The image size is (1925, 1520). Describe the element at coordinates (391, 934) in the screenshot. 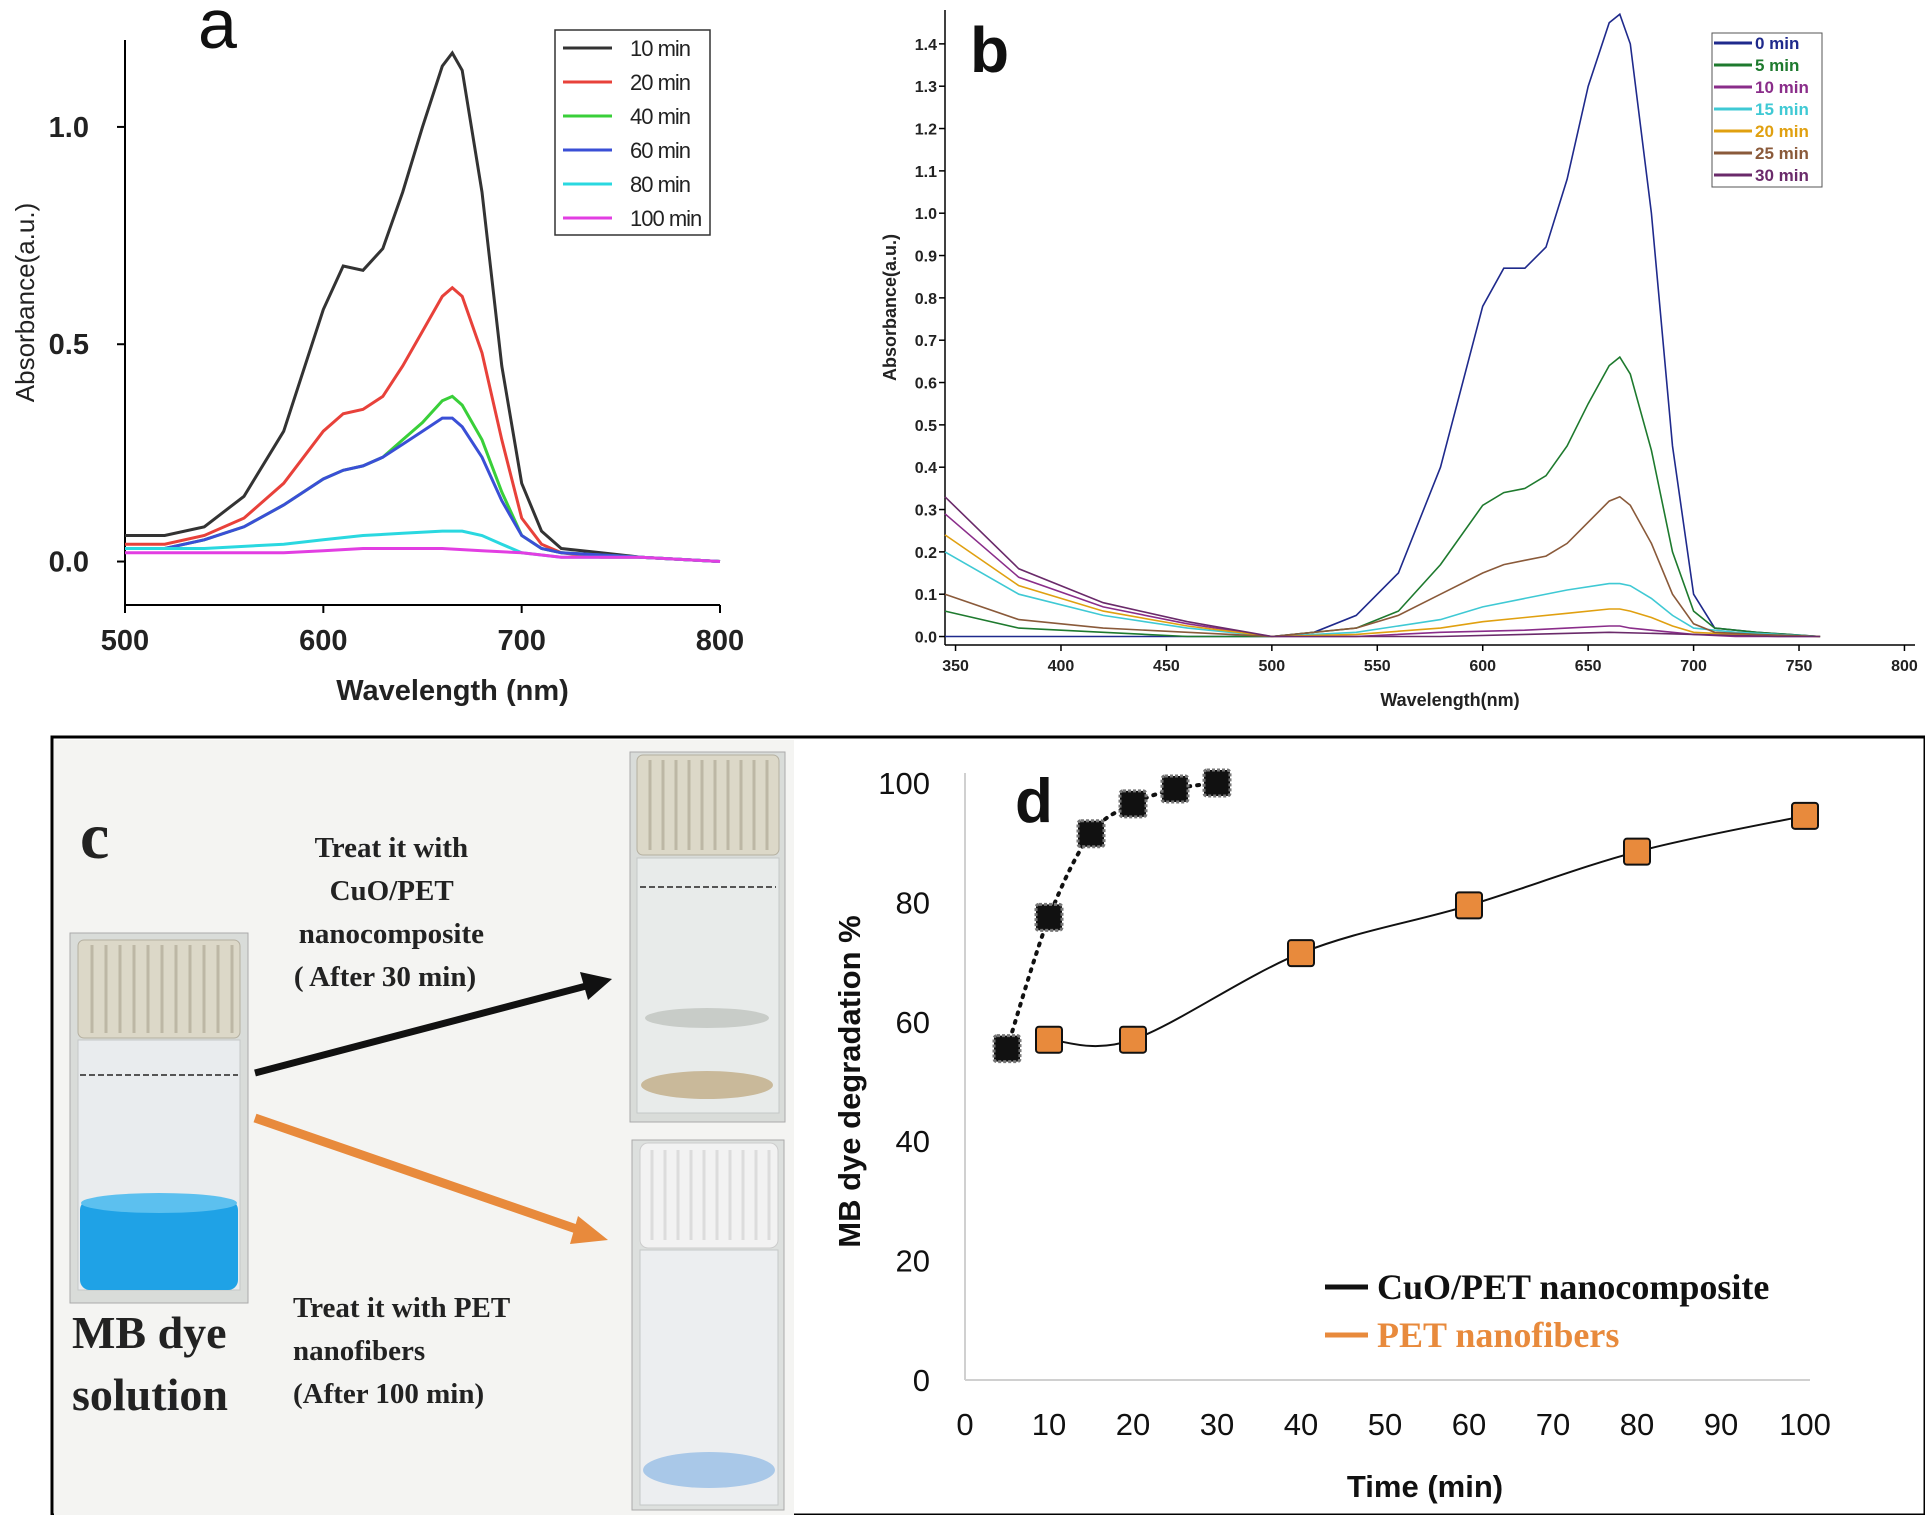

I see `treat1-line3: nanocomposite` at that location.